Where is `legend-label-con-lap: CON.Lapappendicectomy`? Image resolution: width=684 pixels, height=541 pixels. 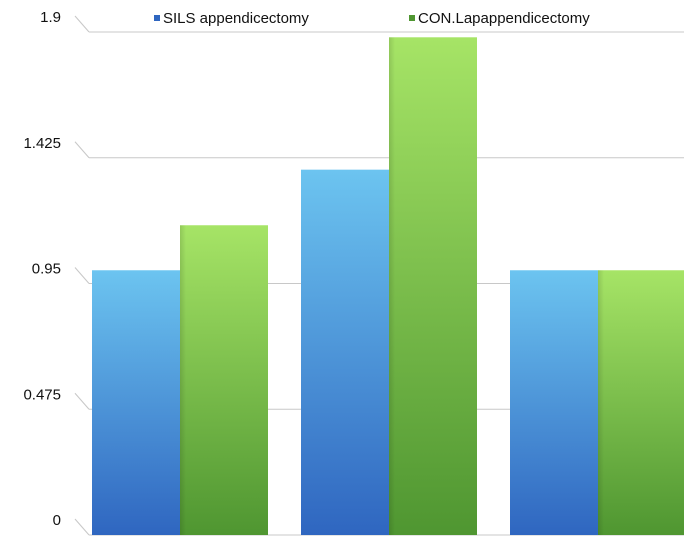
legend-label-con-lap: CON.Lapappendicectomy is located at coordinates (504, 18).